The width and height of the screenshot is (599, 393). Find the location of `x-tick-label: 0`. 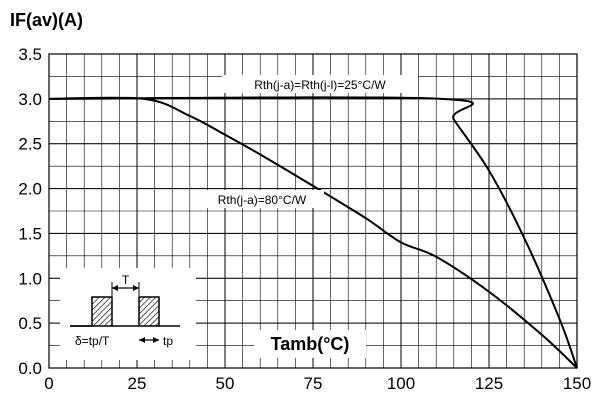

x-tick-label: 0 is located at coordinates (48, 383).